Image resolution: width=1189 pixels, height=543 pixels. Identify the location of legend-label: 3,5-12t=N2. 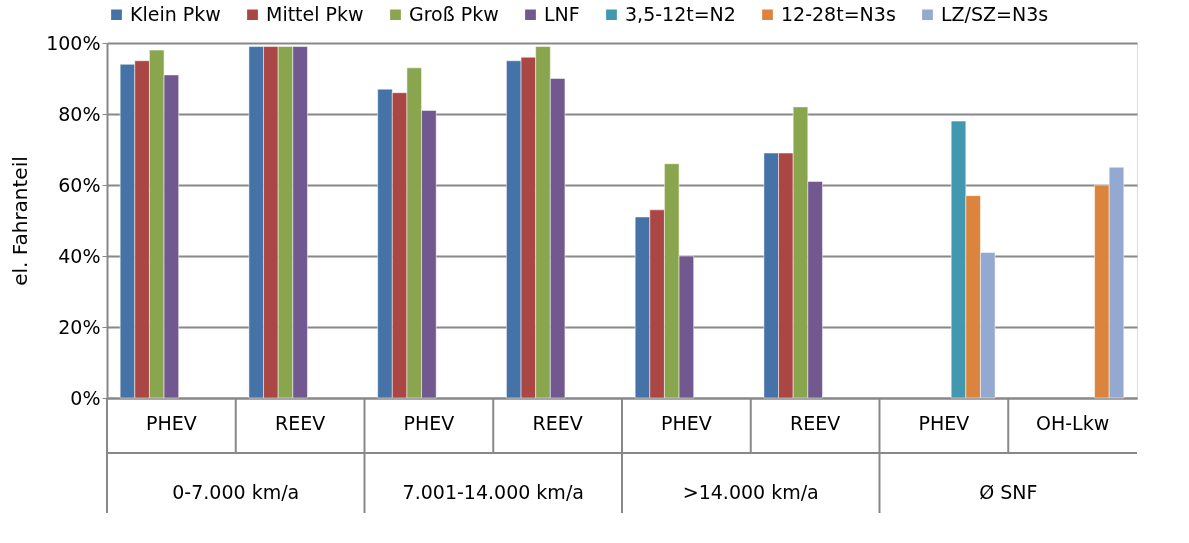
(680, 13).